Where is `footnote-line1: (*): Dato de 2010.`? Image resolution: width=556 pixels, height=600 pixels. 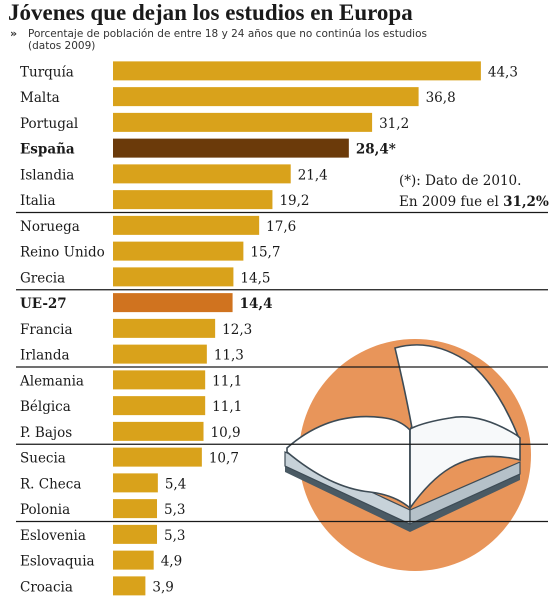
footnote-line1: (*): Dato de 2010. is located at coordinates (460, 181).